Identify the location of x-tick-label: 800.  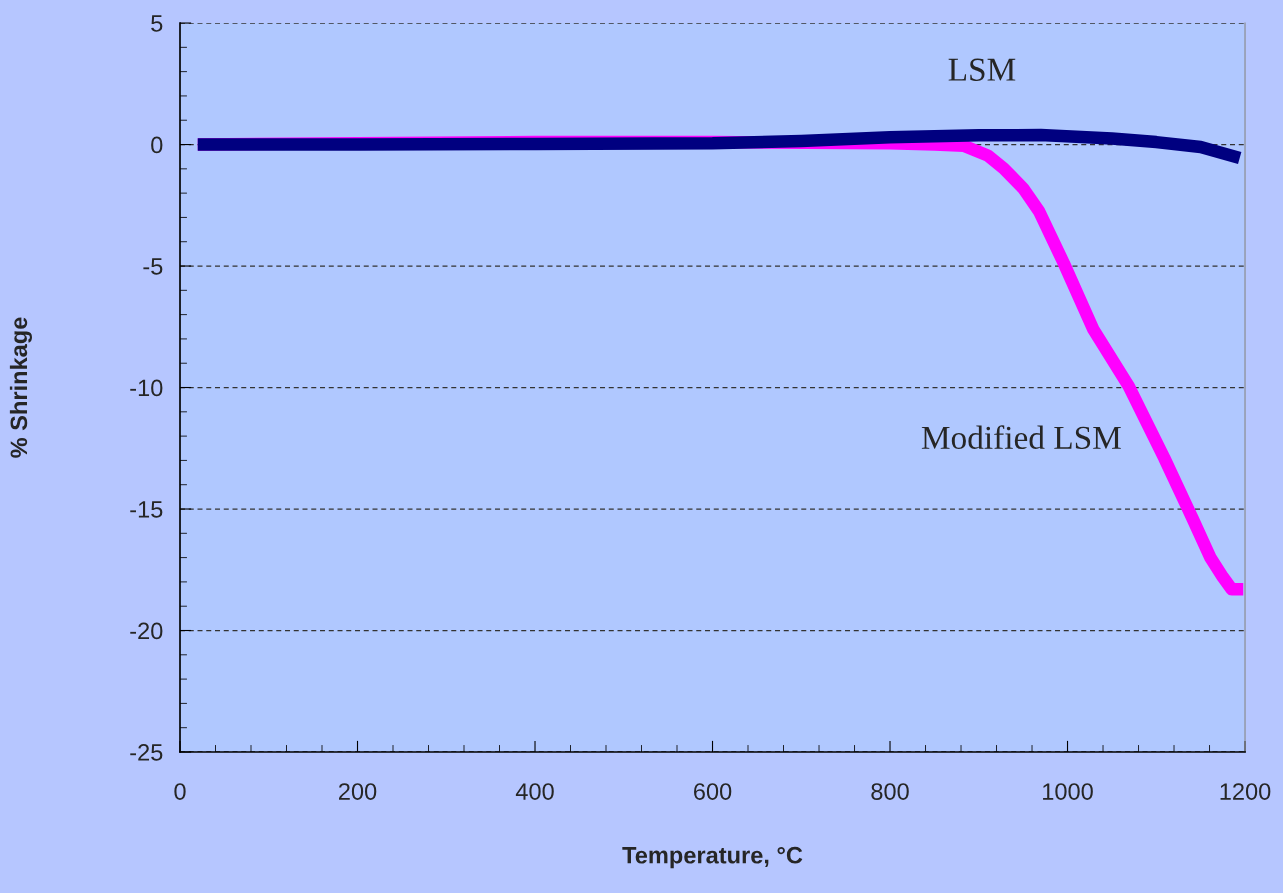
(890, 791).